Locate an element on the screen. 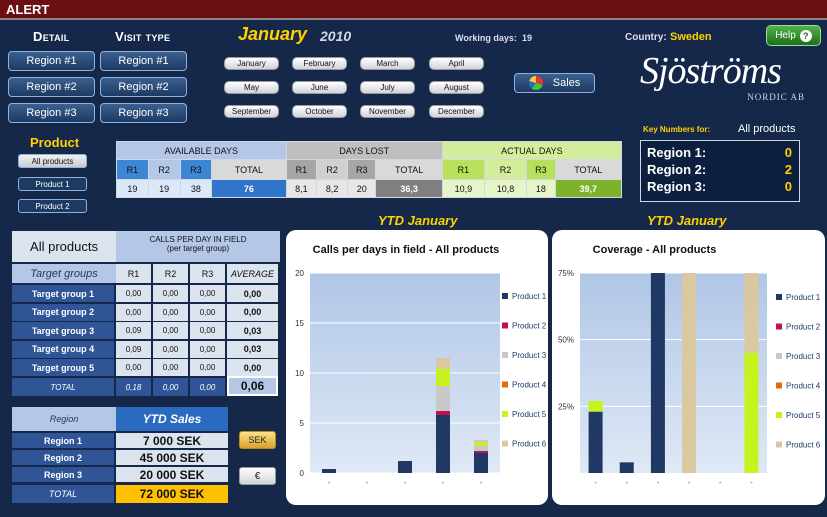 This screenshot has width=827, height=517. logo-sub-text: NORDIC AB is located at coordinates (776, 97).